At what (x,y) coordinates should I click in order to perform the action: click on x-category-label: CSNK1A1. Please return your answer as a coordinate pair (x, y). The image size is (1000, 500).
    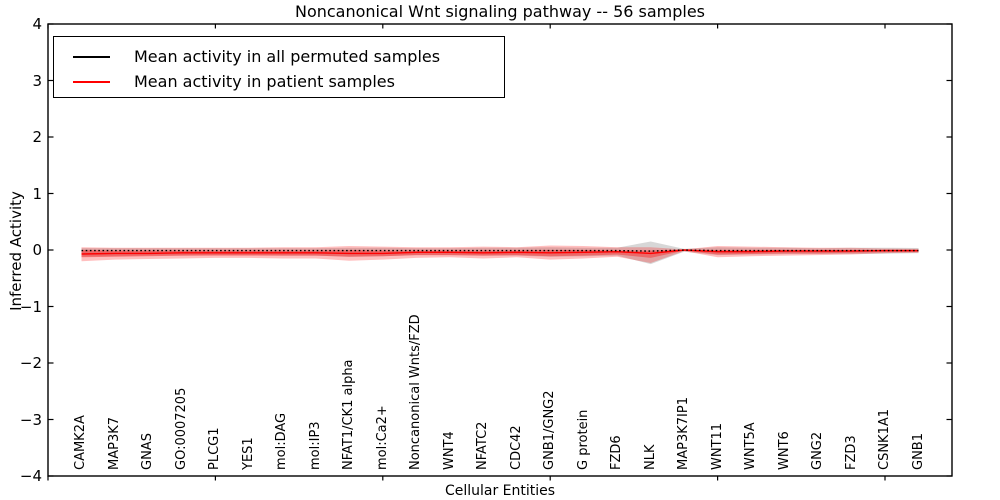
    Looking at the image, I should click on (885, 439).